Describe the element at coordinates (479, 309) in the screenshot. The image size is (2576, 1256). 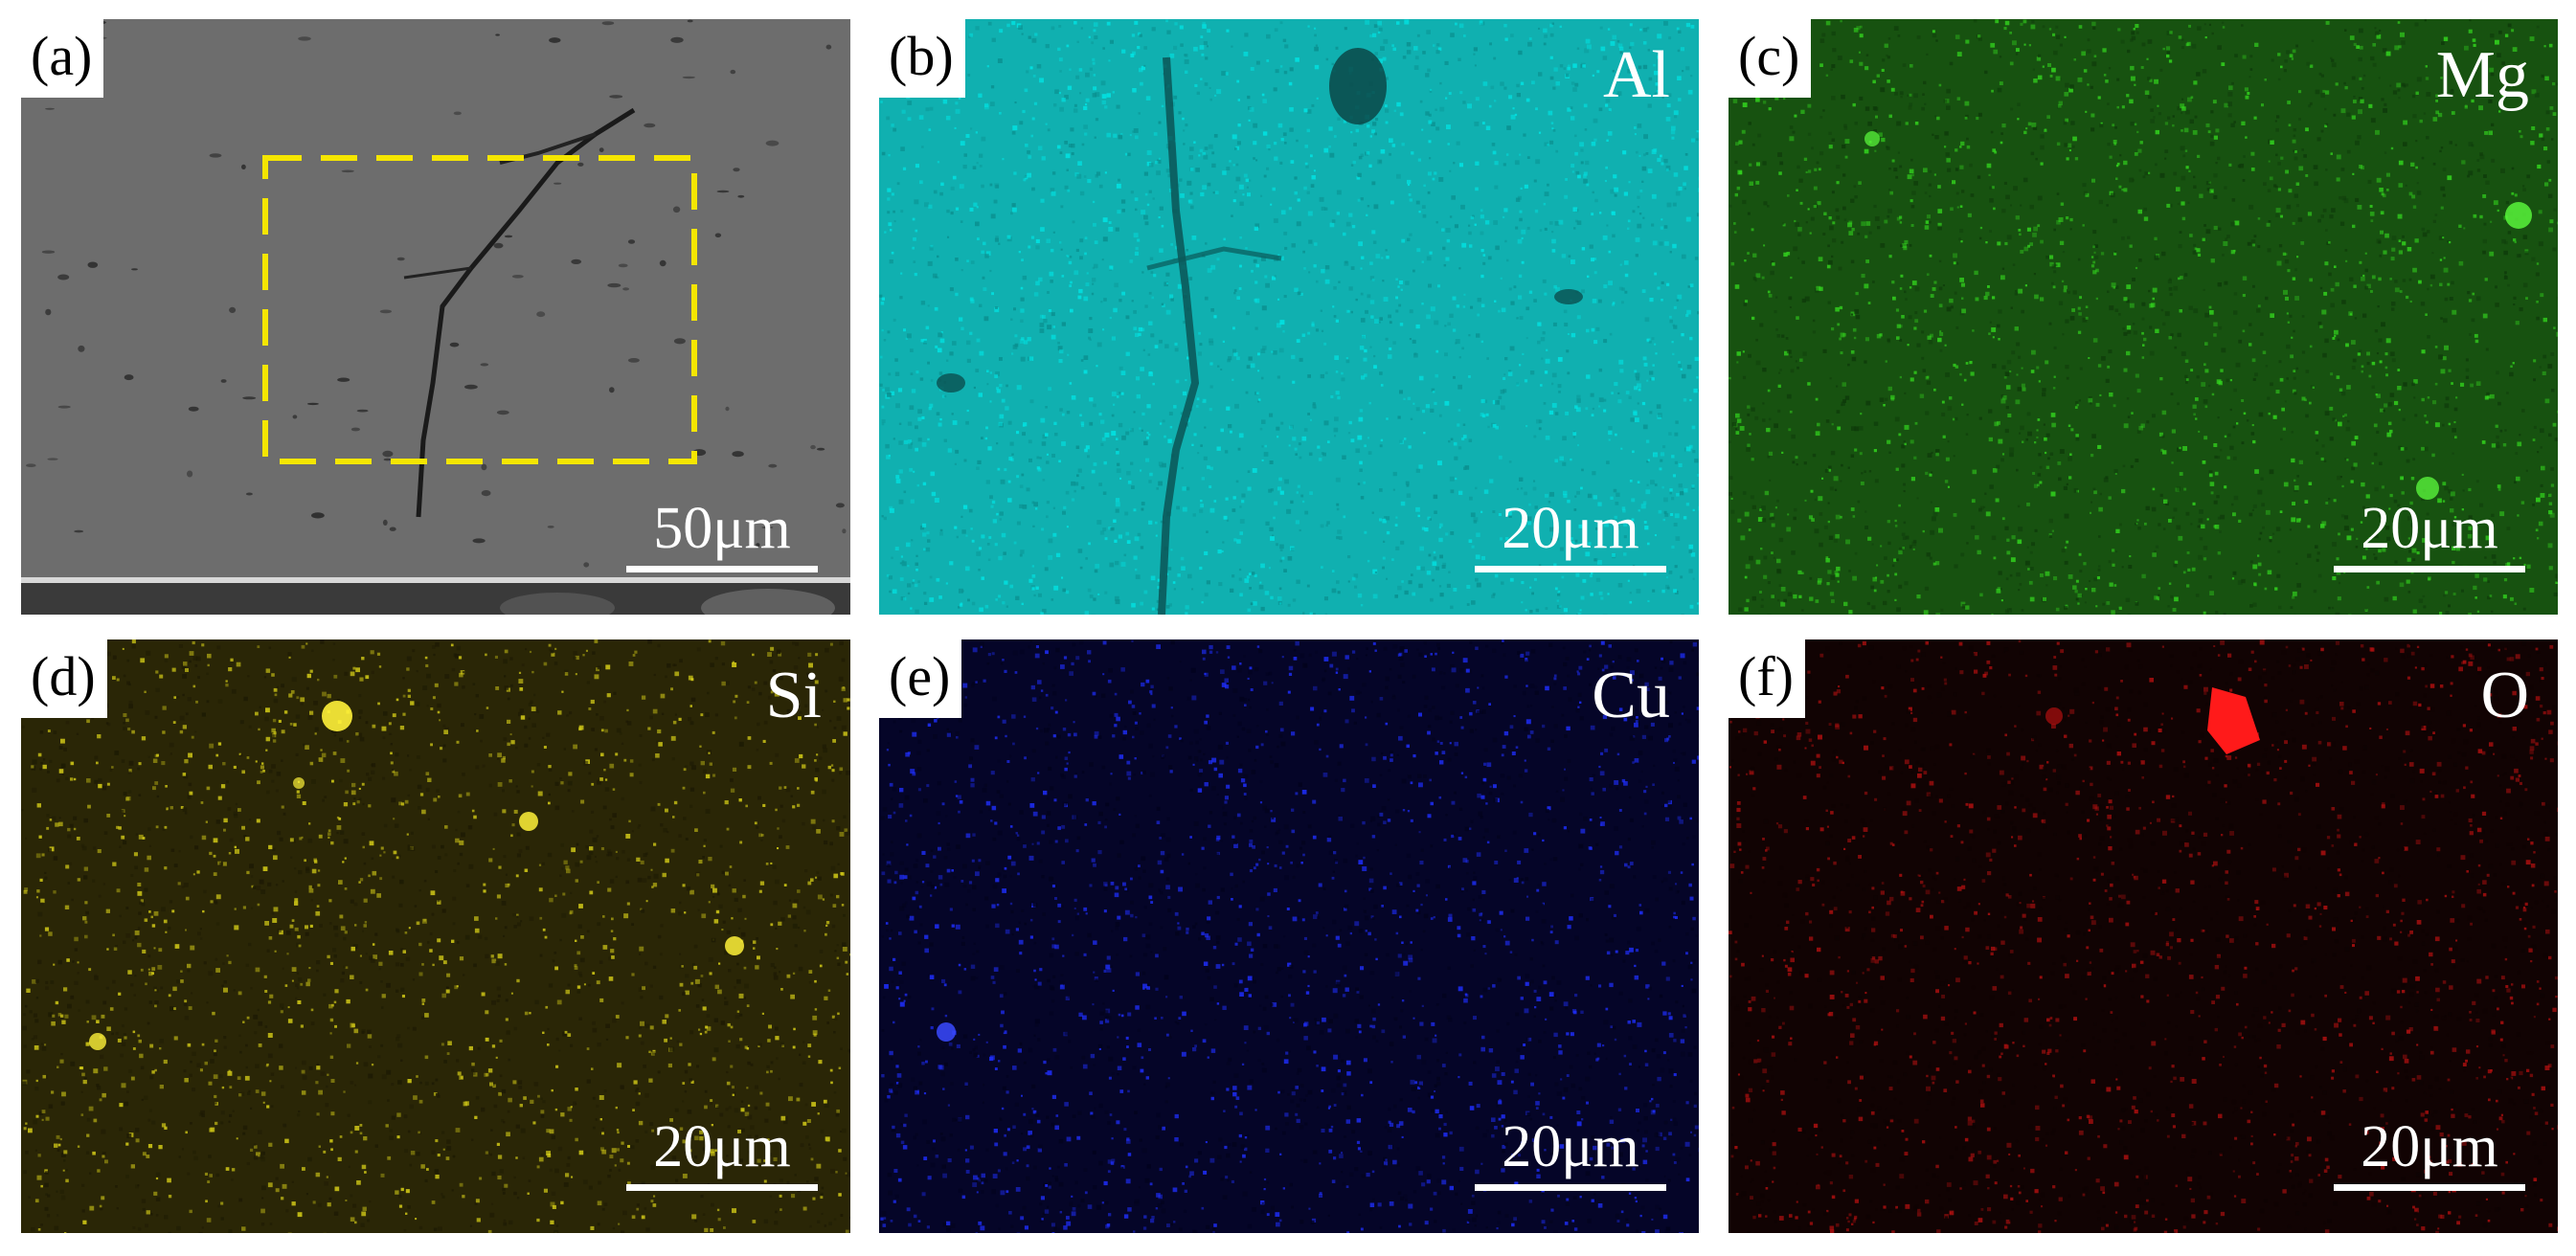
I see `region-of-interest-box` at that location.